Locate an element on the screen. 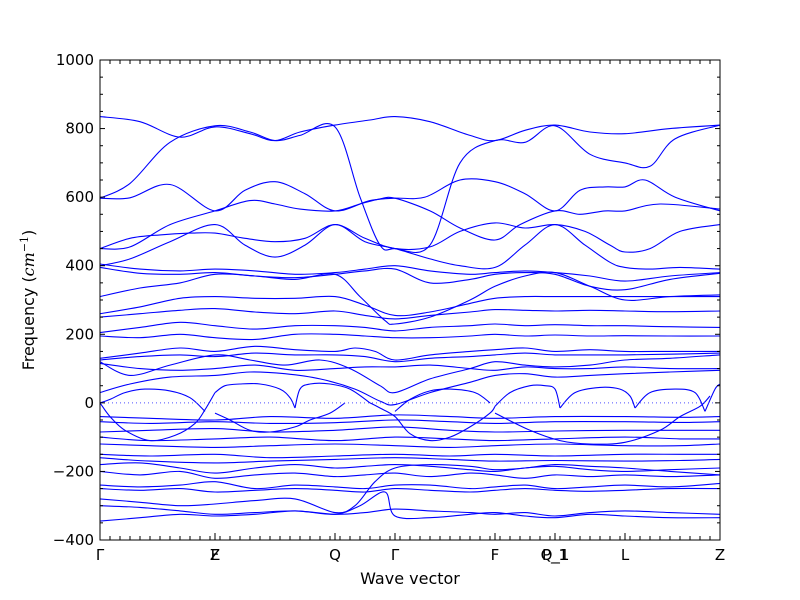 This screenshot has width=800, height=600. y-axis-title-text: Frequency ( is located at coordinates (28, 323).